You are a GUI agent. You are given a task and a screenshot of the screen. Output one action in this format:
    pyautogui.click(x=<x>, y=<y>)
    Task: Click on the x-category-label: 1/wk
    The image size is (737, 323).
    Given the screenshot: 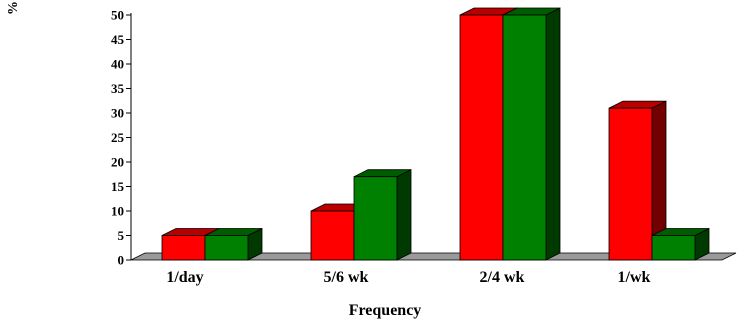 What is the action you would take?
    pyautogui.click(x=634, y=277)
    